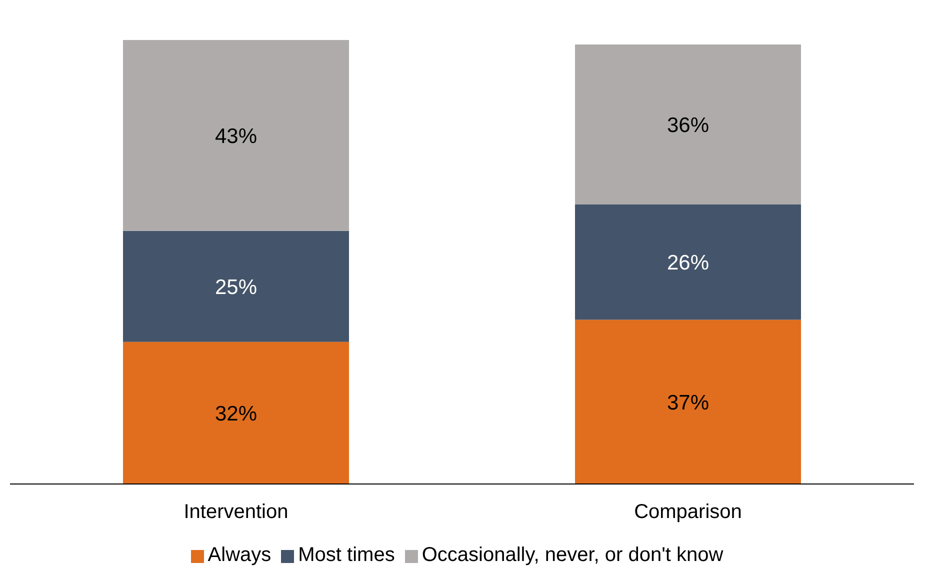  I want to click on data-label: 26%, so click(688, 262).